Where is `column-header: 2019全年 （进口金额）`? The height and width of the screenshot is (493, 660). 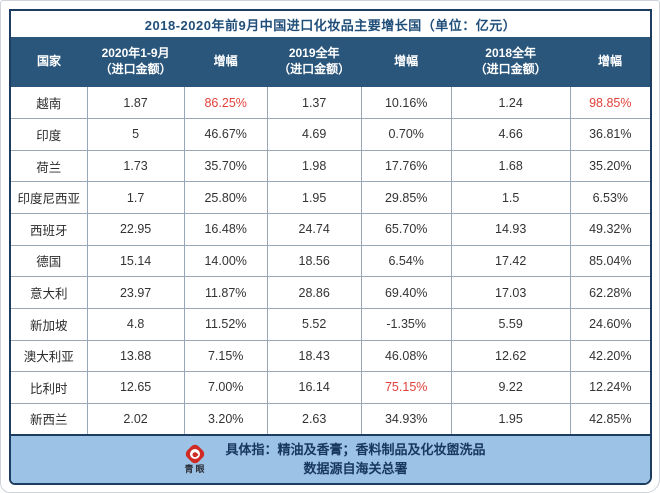 column-header: 2019全年 （进口金额） is located at coordinates (314, 62).